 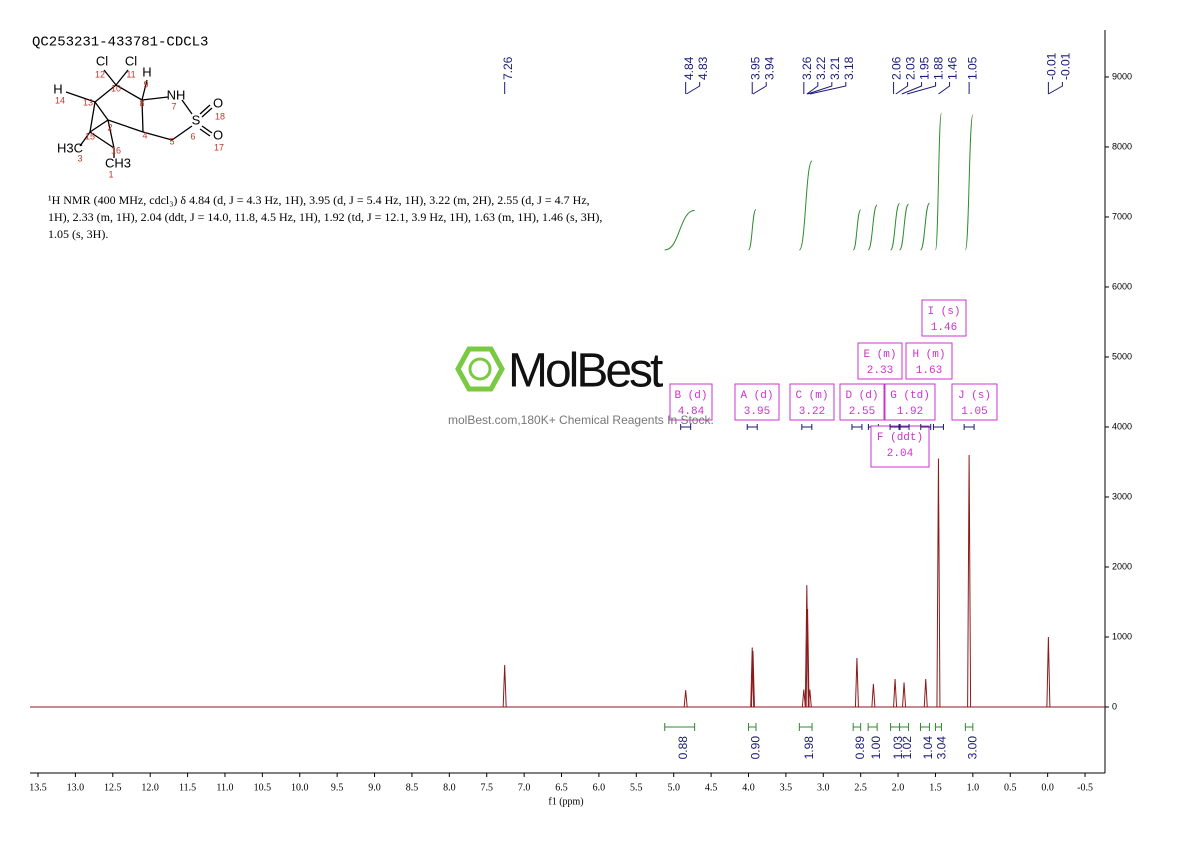 I want to click on x-axis-label: f1 (ppm), so click(x=565, y=801).